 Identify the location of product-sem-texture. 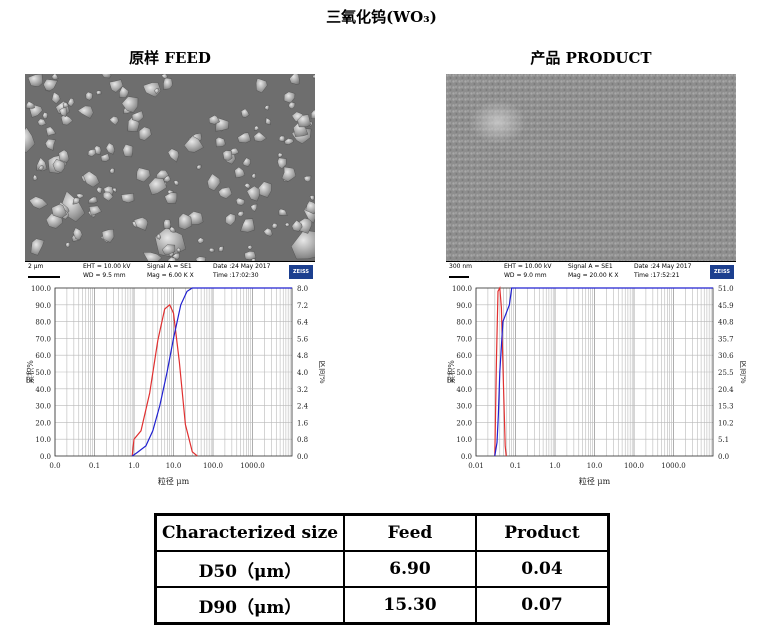
(591, 168).